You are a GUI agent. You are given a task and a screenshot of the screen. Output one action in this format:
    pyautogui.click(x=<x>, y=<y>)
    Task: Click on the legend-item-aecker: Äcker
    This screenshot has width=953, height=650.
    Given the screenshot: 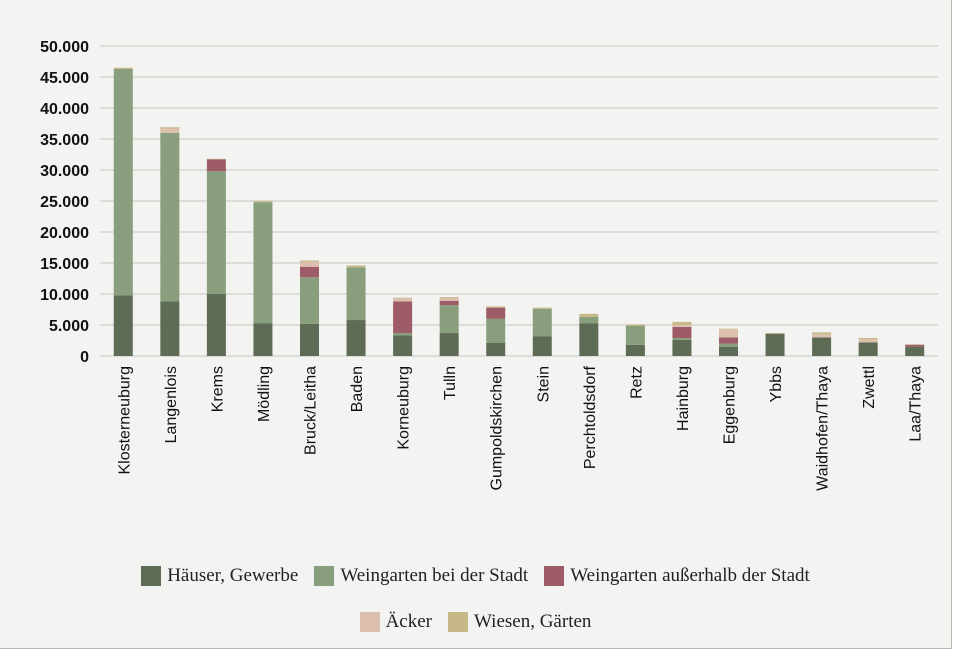 What is the action you would take?
    pyautogui.click(x=395, y=622)
    